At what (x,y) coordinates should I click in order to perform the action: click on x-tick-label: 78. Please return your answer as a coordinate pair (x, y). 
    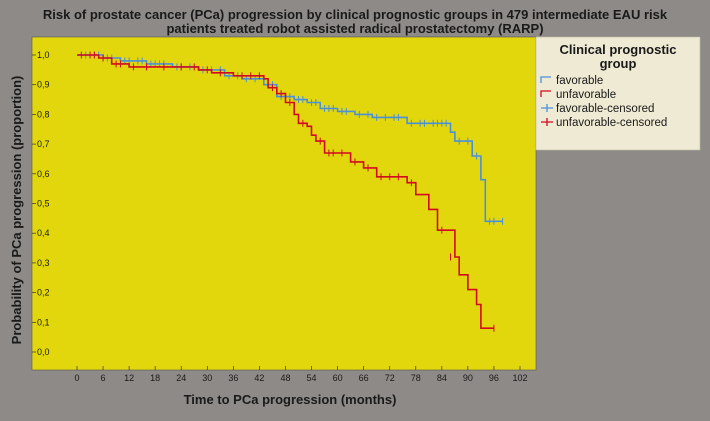
    Looking at the image, I should click on (416, 378).